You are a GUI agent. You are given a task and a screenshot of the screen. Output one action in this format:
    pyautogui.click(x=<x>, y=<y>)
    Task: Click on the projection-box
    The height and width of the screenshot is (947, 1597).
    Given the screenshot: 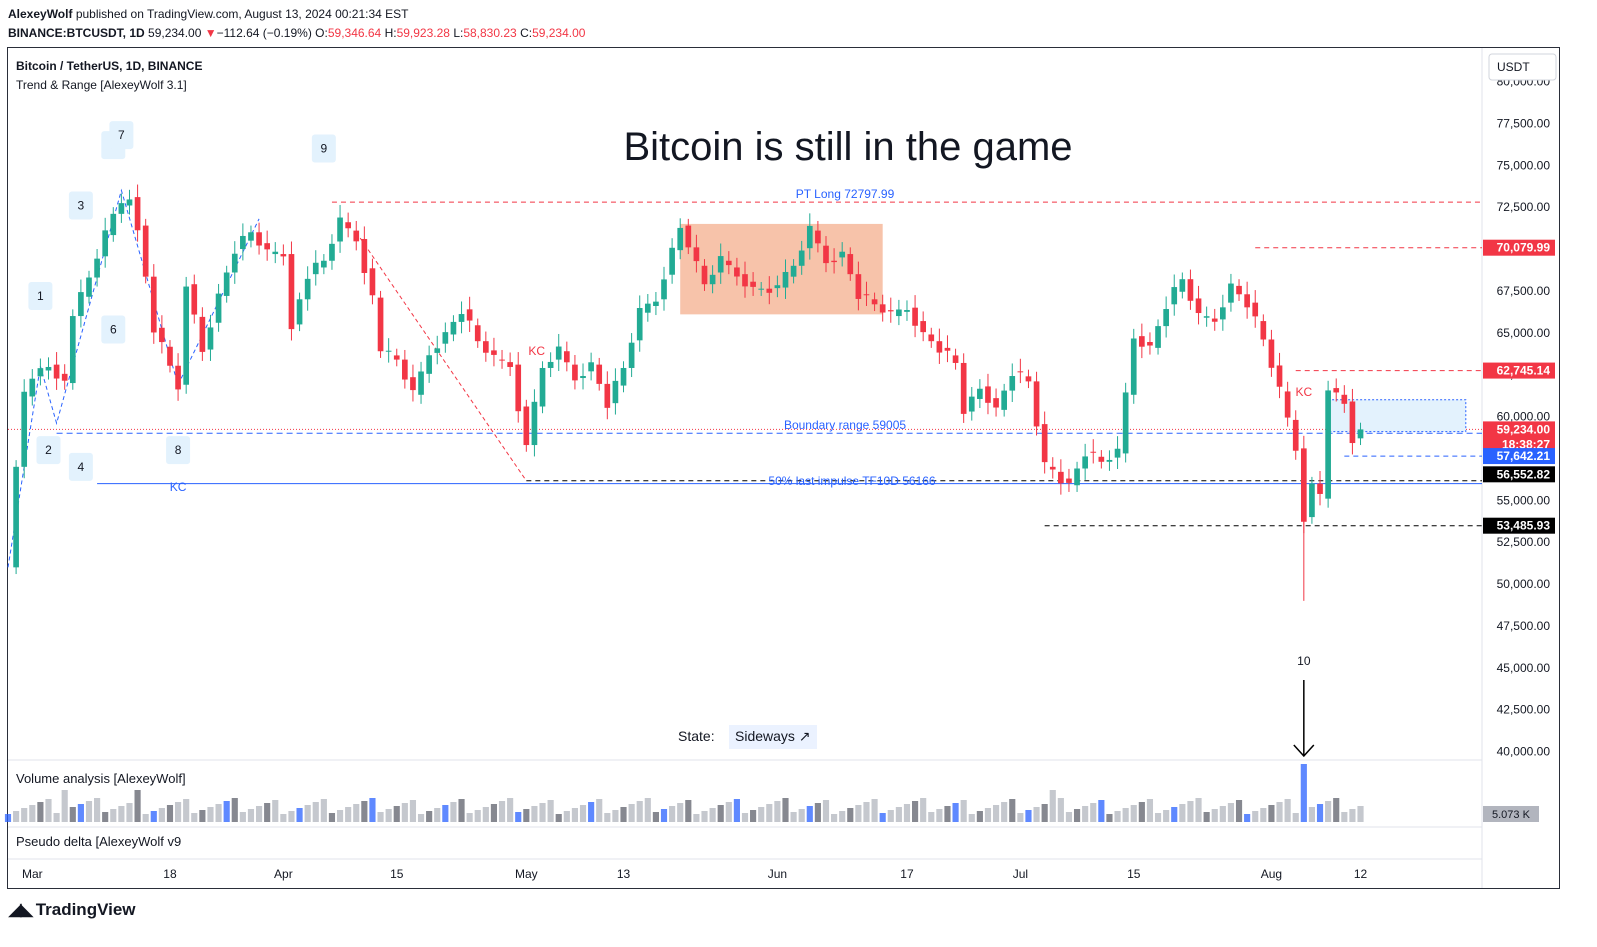 What is the action you would take?
    pyautogui.click(x=1397, y=416)
    